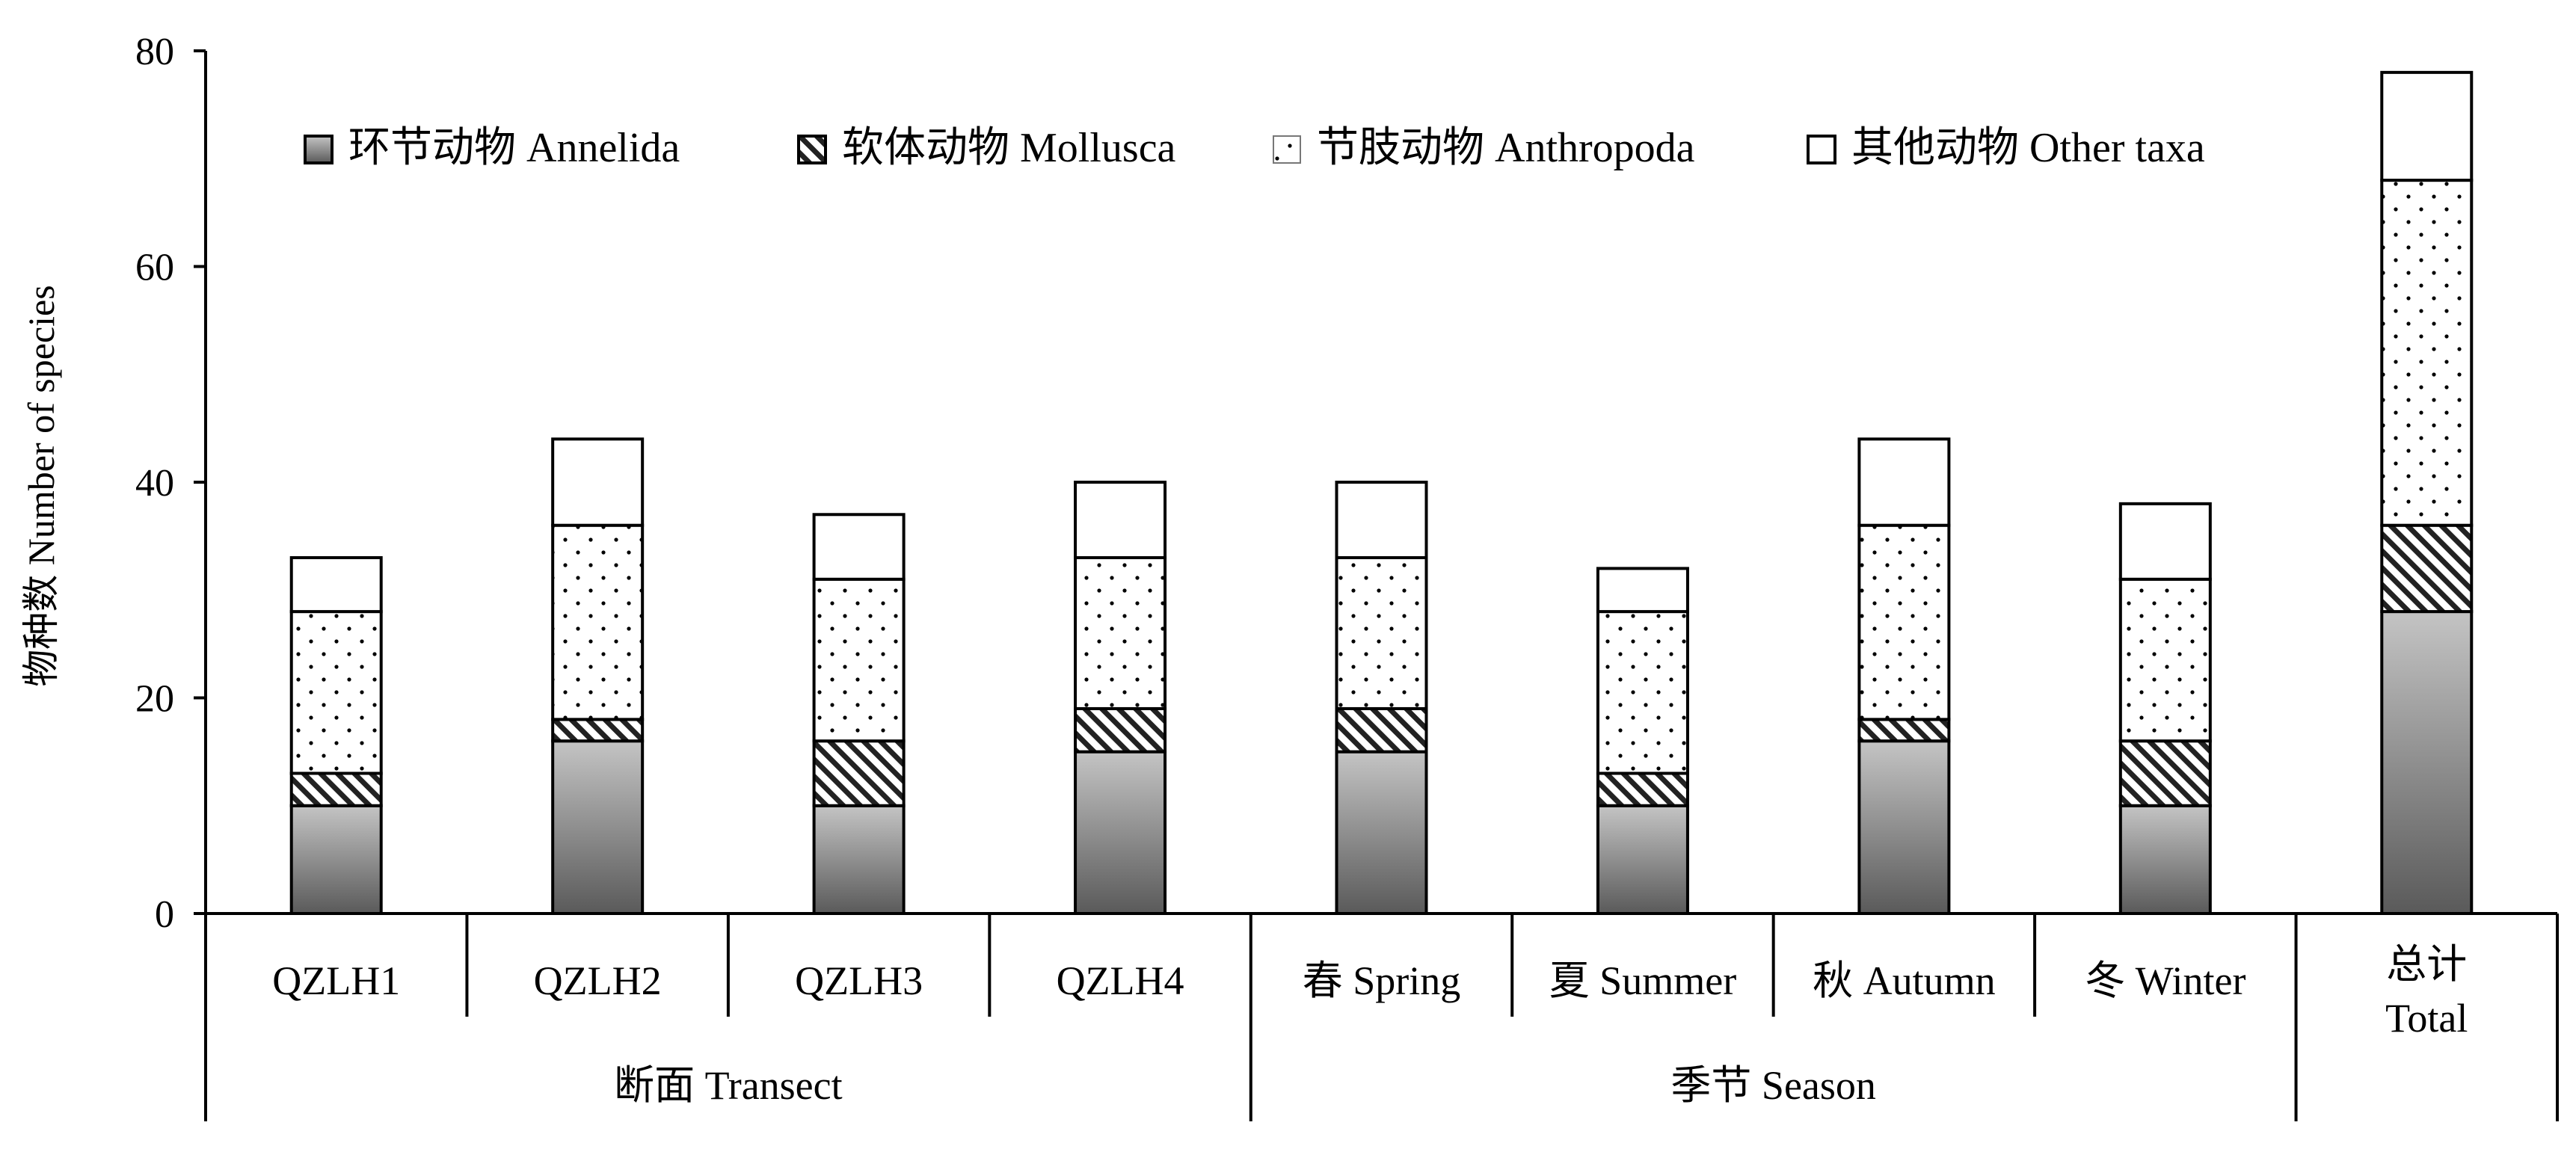 The image size is (2576, 1149). I want to click on legend-item: 软体动物 Mollusca, so click(986, 148).